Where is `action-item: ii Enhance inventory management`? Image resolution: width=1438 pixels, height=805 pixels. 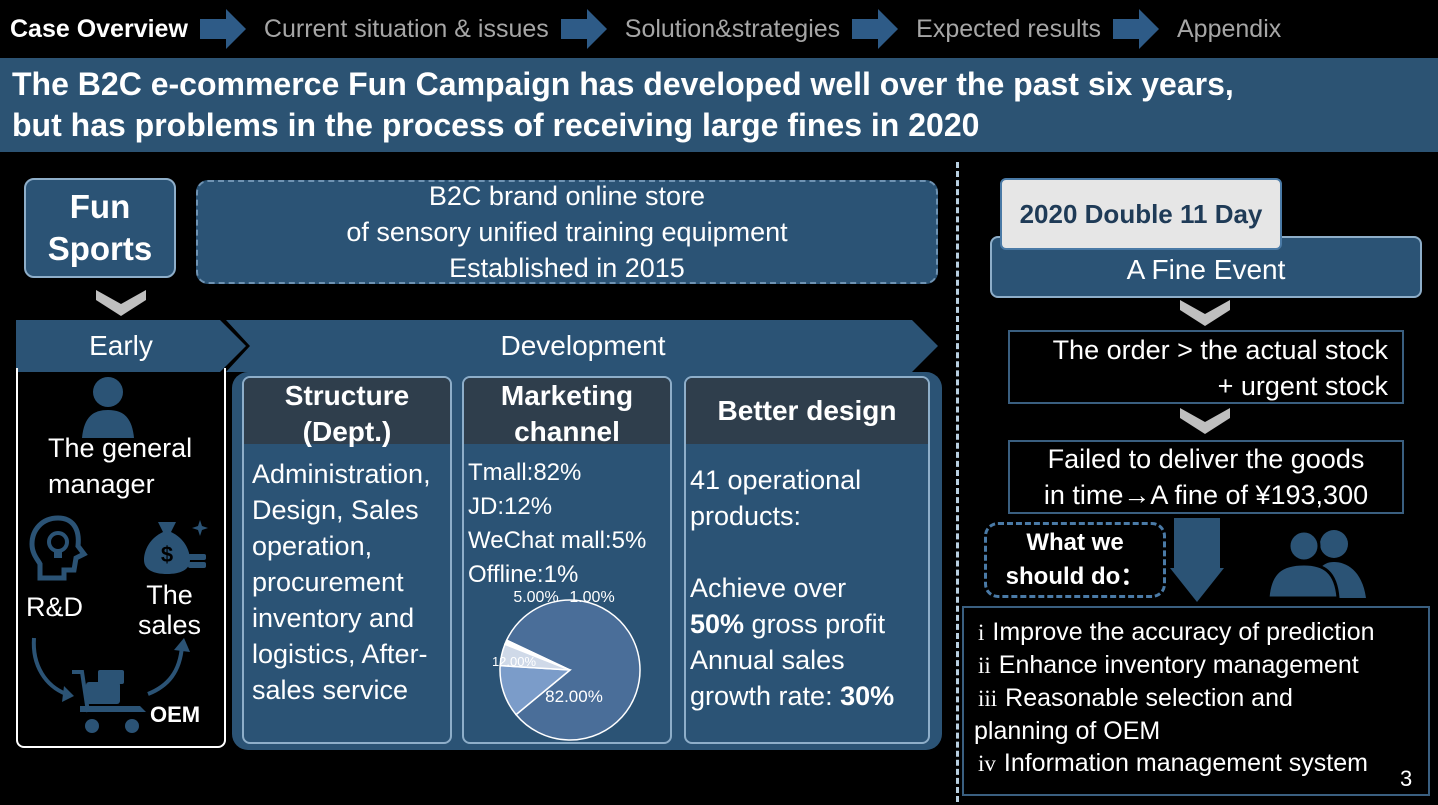
action-item: ii Enhance inventory management is located at coordinates (1203, 665).